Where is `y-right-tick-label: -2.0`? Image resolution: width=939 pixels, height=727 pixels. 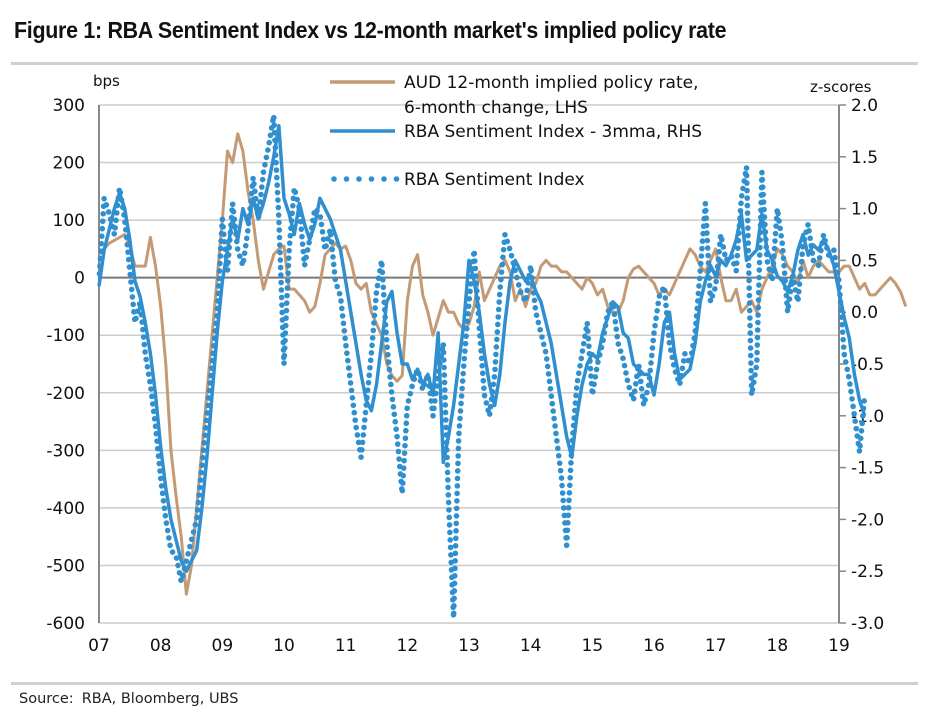 y-right-tick-label: -2.0 is located at coordinates (867, 520).